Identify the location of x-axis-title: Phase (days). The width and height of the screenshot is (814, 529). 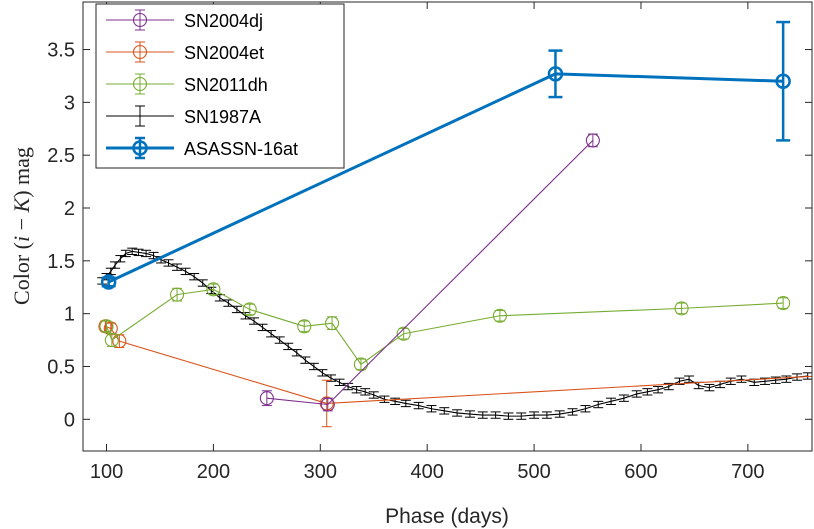
(447, 516).